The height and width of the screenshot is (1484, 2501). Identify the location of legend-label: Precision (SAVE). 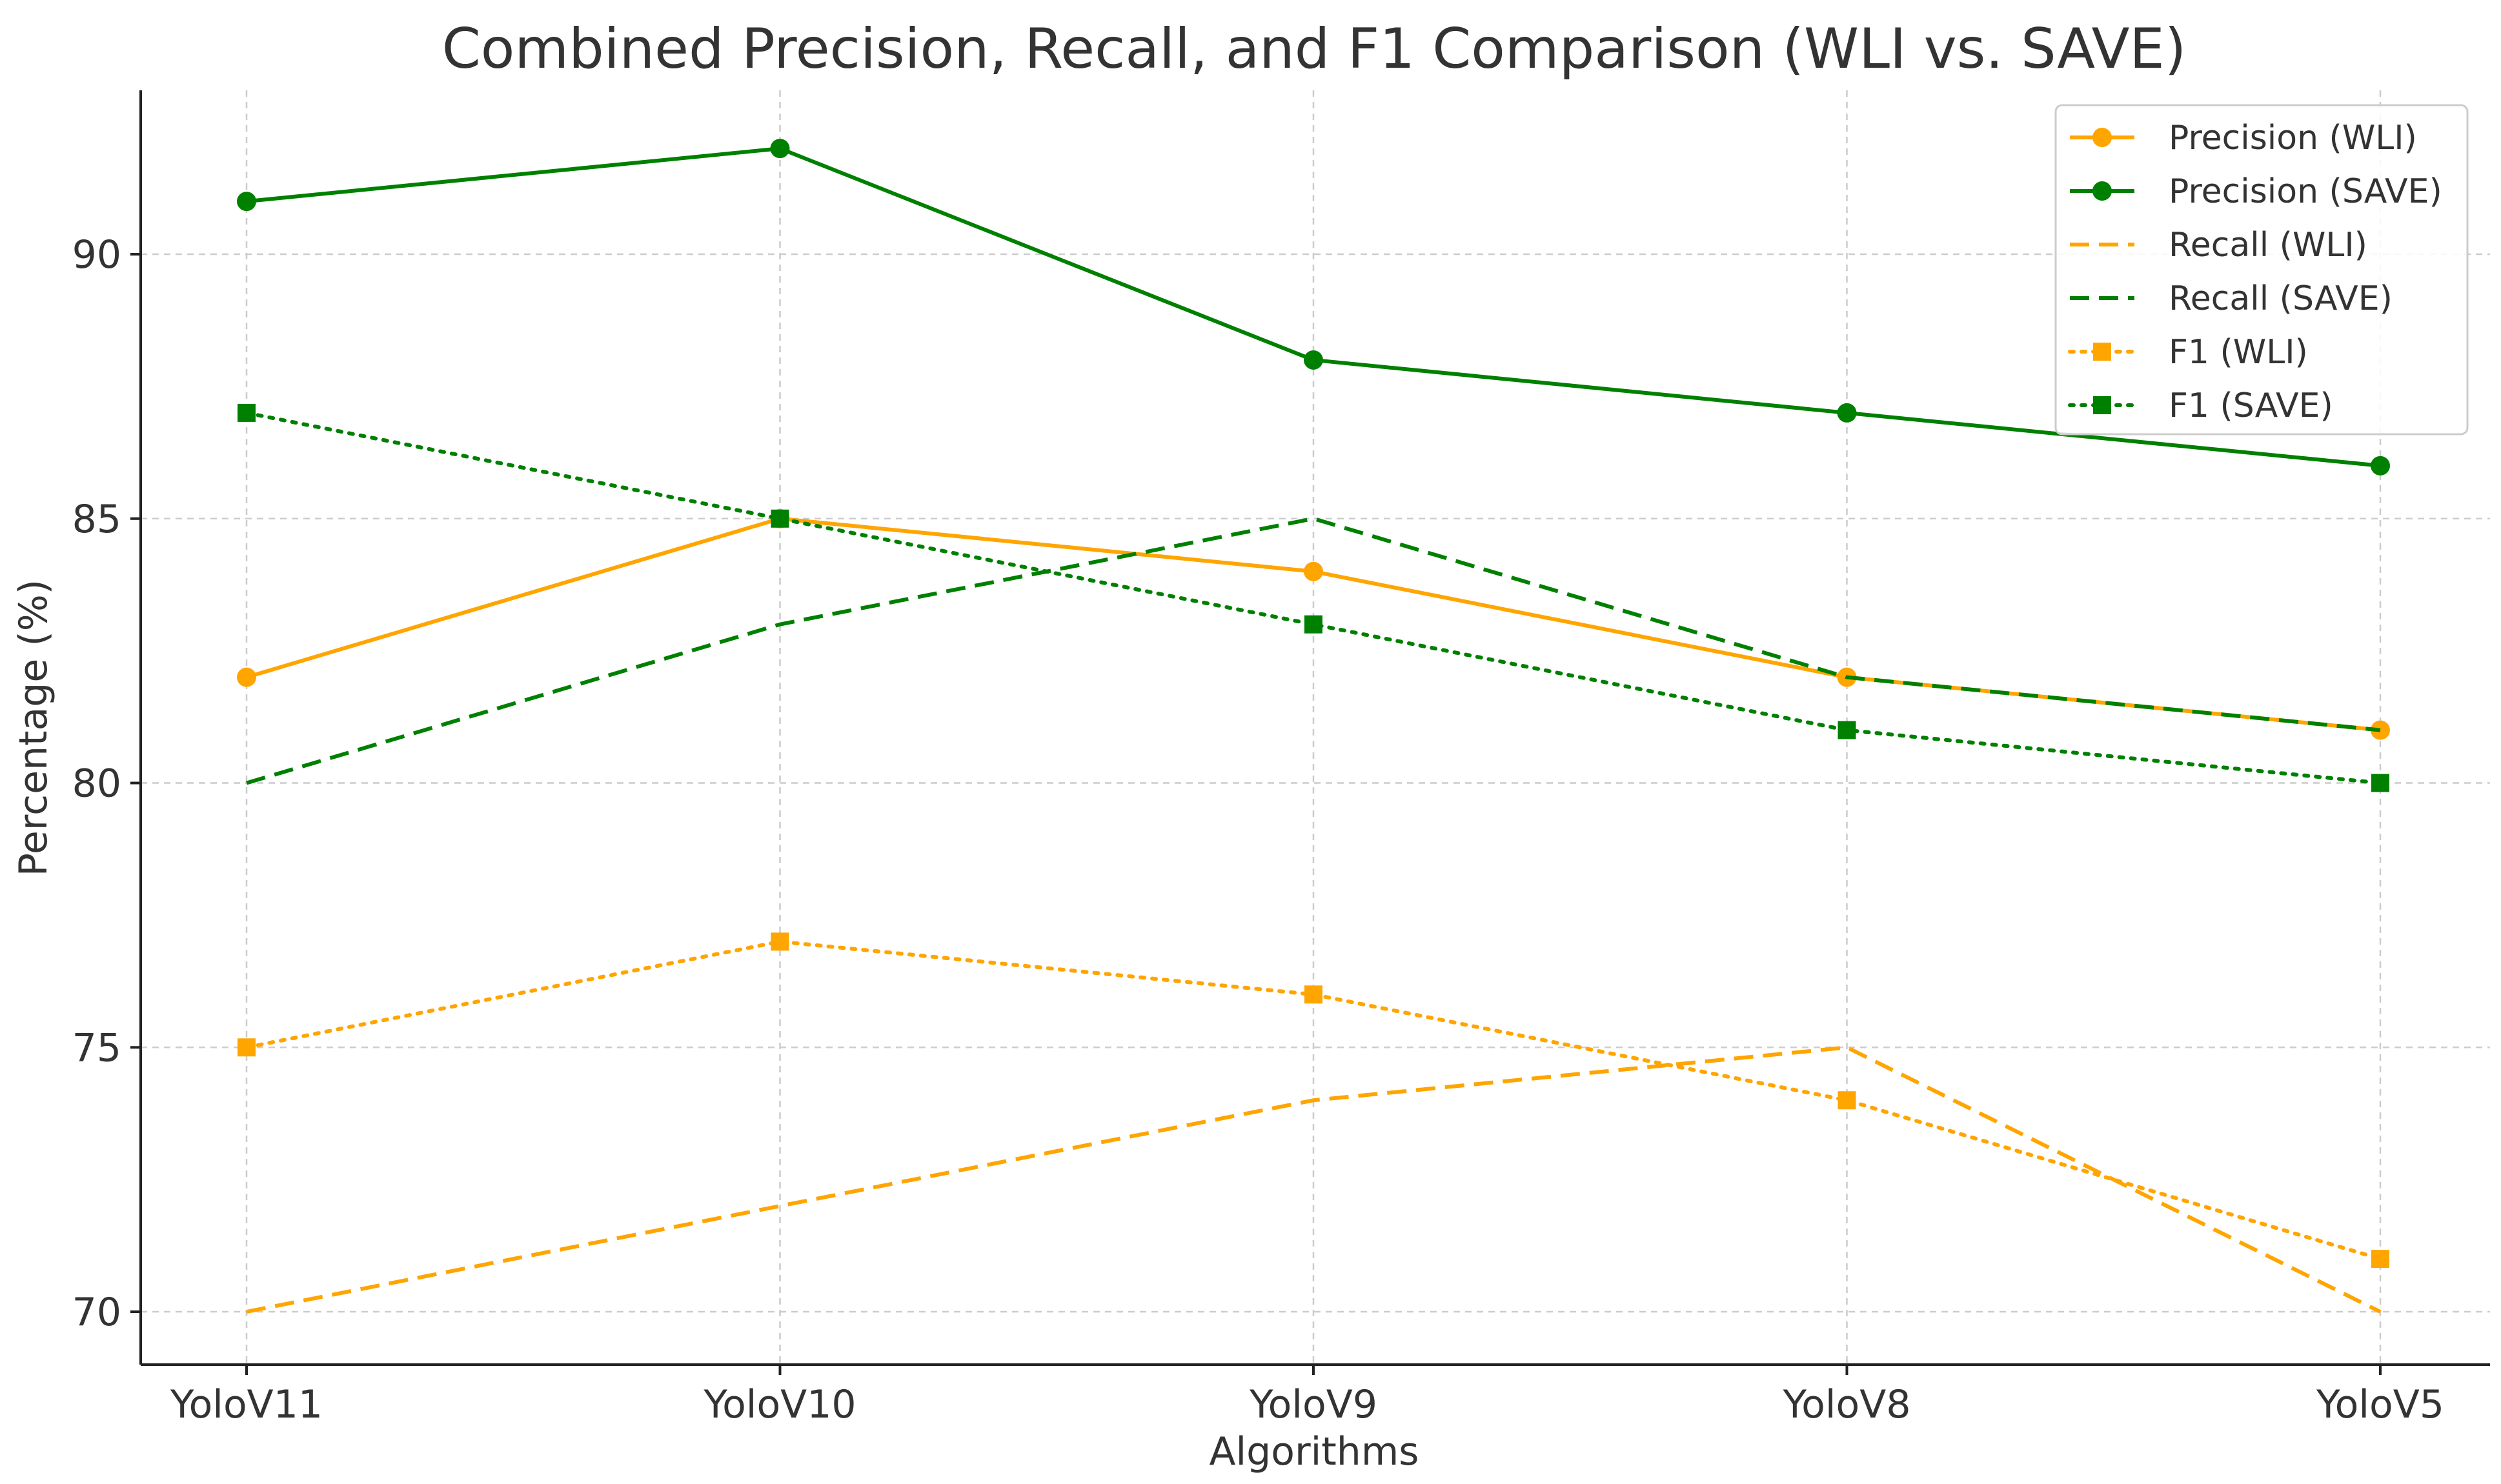
(2305, 191).